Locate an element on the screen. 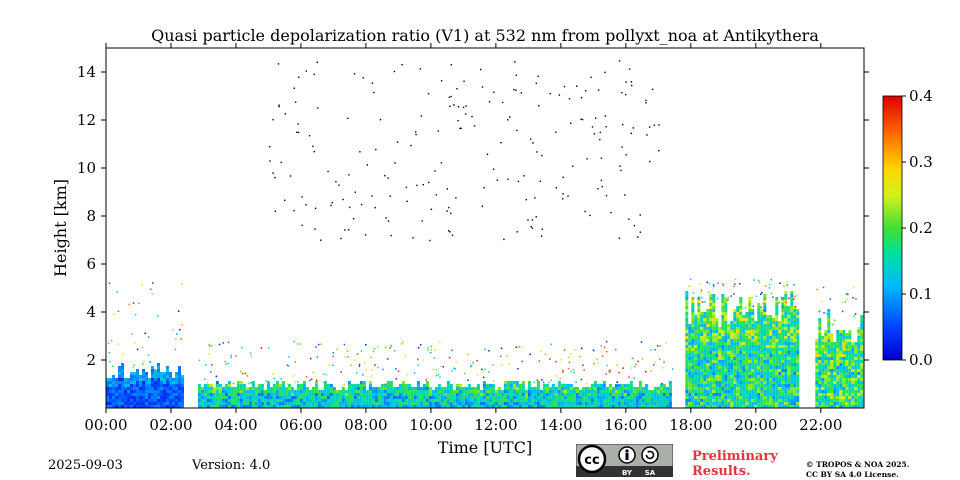 This screenshot has height=480, width=960. colorbar-tick-label-1: 0.1 is located at coordinates (921, 294).